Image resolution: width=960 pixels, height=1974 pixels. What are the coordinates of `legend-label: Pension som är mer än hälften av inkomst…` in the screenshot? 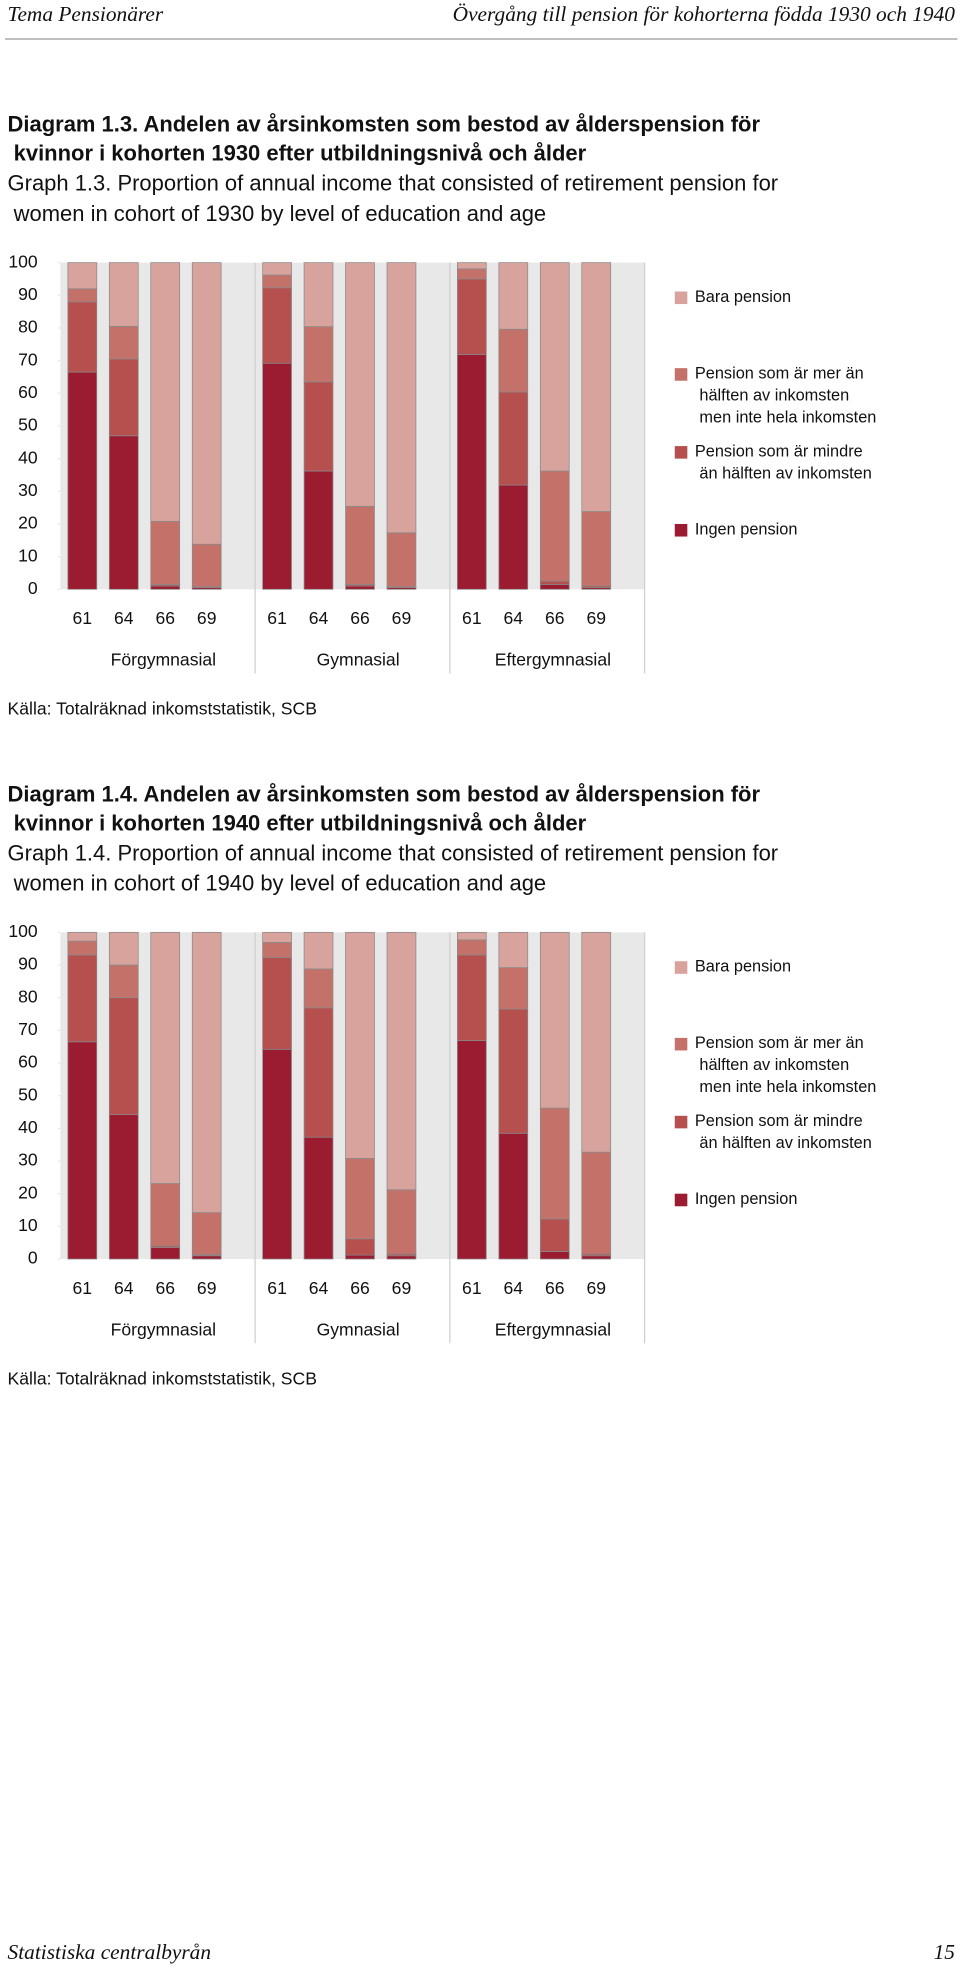 It's located at (786, 1065).